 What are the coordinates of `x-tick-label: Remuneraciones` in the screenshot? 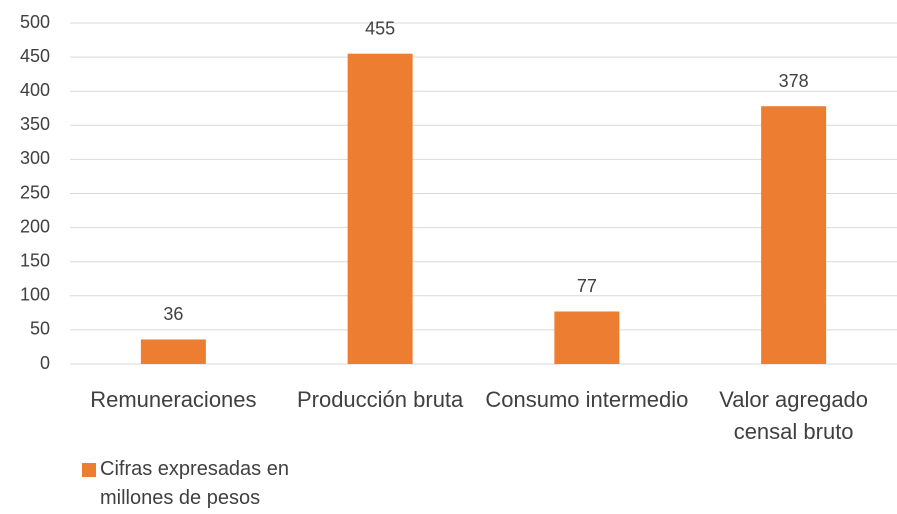 It's located at (173, 399).